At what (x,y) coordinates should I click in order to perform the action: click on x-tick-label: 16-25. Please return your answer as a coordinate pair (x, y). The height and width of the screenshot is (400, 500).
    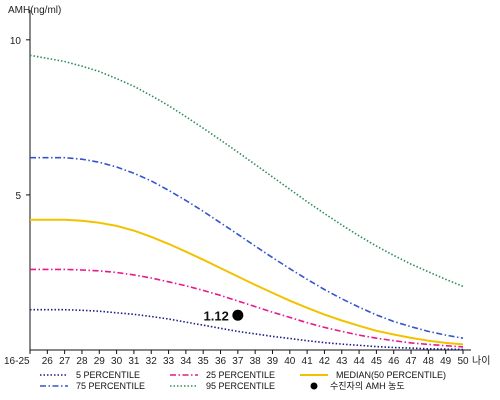
    Looking at the image, I should click on (17, 361).